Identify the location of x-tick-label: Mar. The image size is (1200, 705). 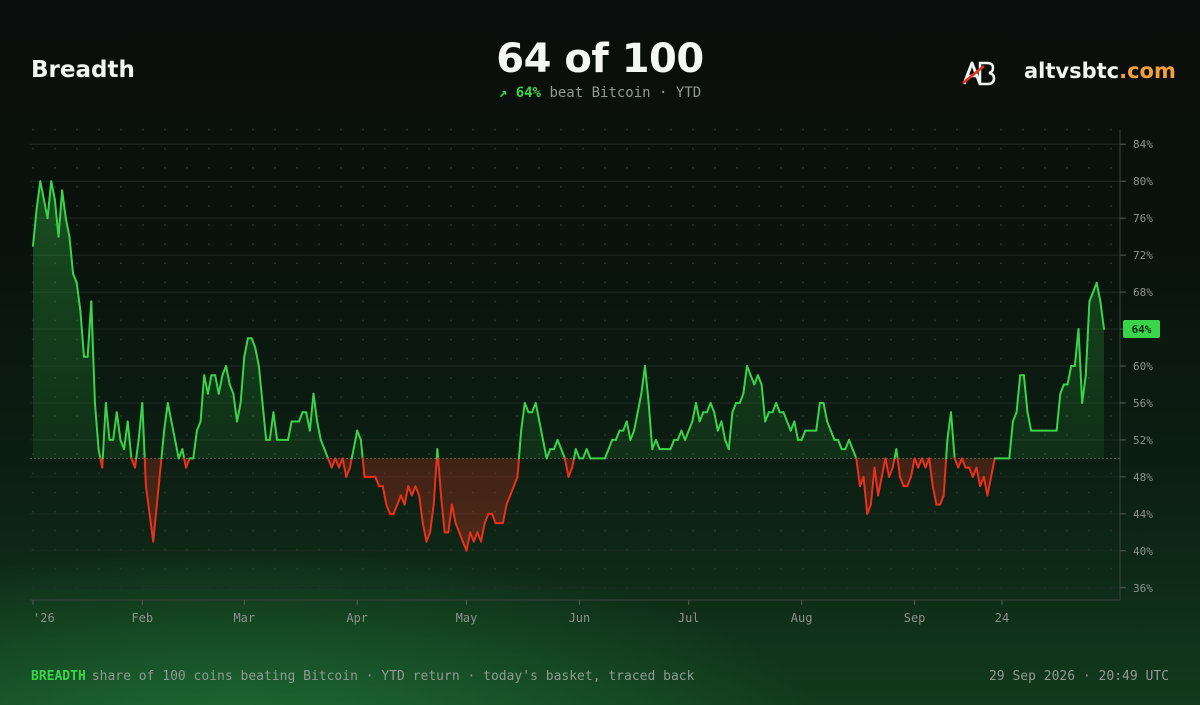
(244, 618).